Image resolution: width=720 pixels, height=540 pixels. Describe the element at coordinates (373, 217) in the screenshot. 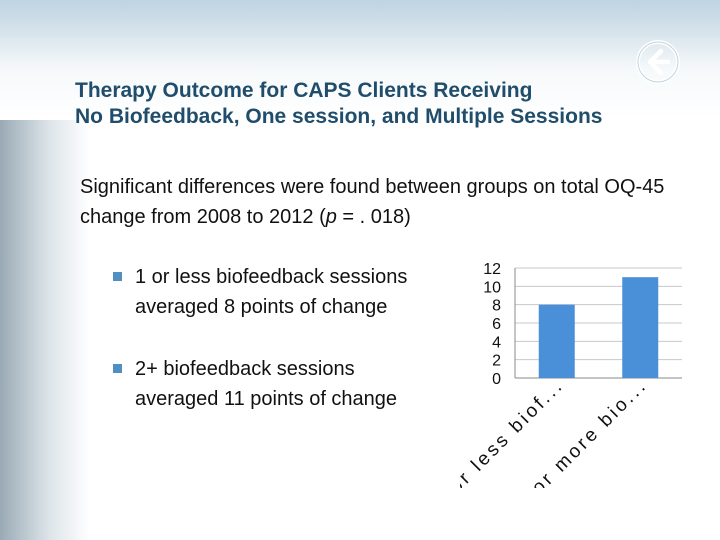

I see `subtitle-text-2: = . 018)` at that location.